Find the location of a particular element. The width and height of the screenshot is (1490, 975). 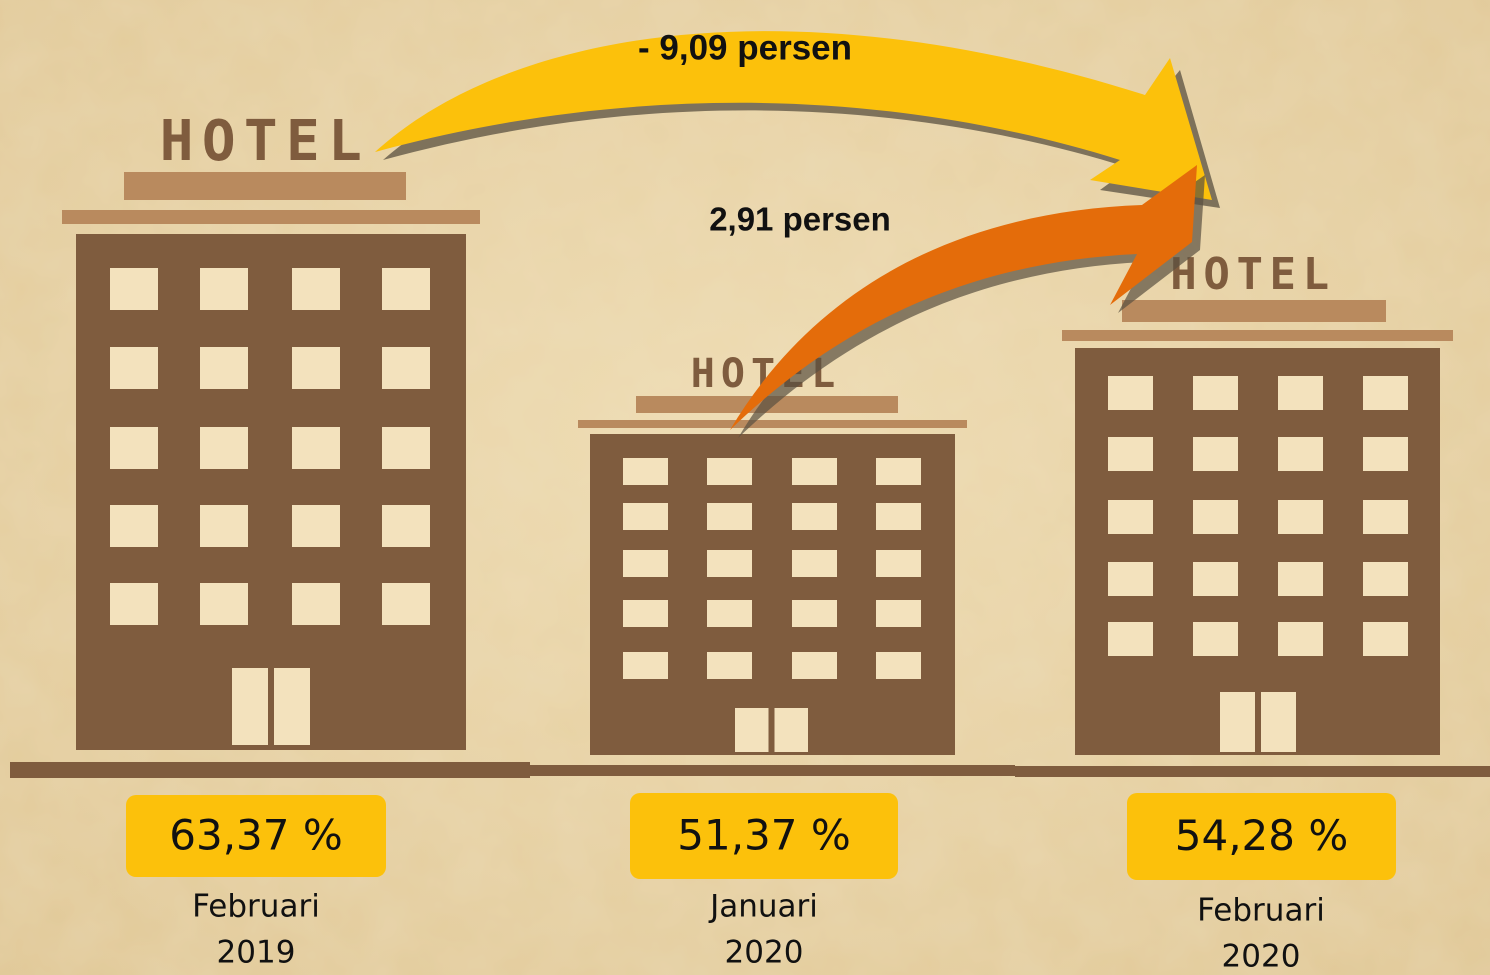

period-label: 2019 is located at coordinates (256, 953).